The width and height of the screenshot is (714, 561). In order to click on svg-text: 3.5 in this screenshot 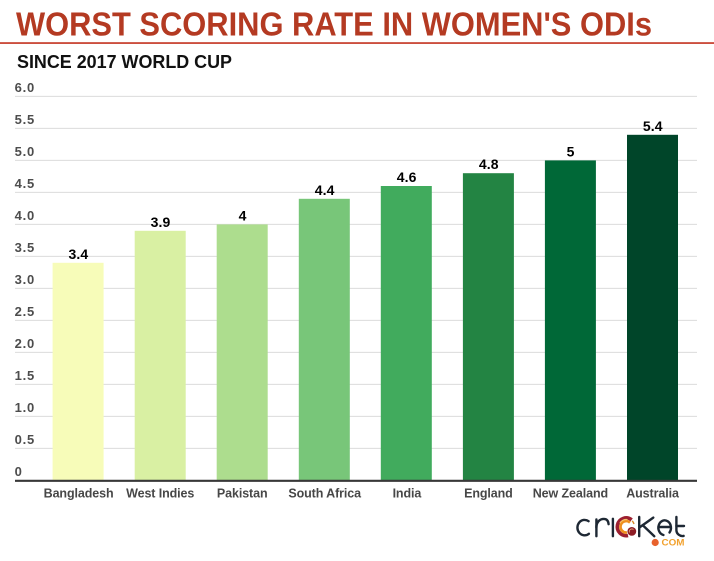, I will do `click(25, 247)`.